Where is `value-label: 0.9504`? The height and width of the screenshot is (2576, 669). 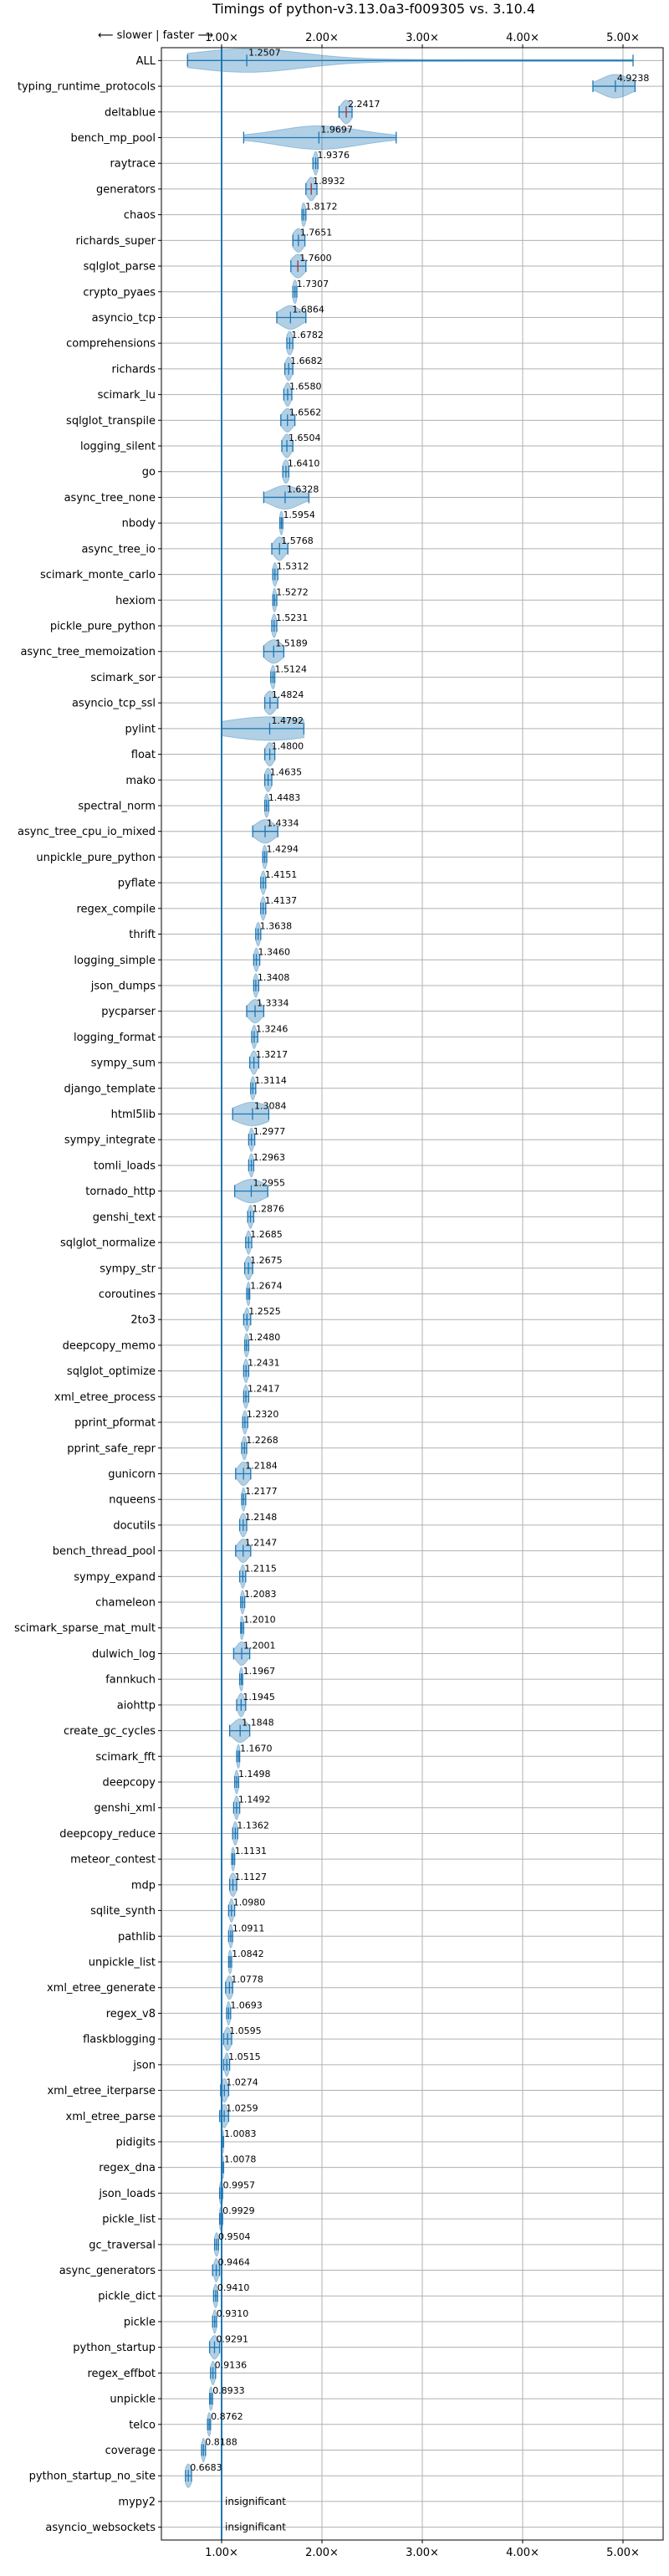 value-label: 0.9504 is located at coordinates (234, 2237).